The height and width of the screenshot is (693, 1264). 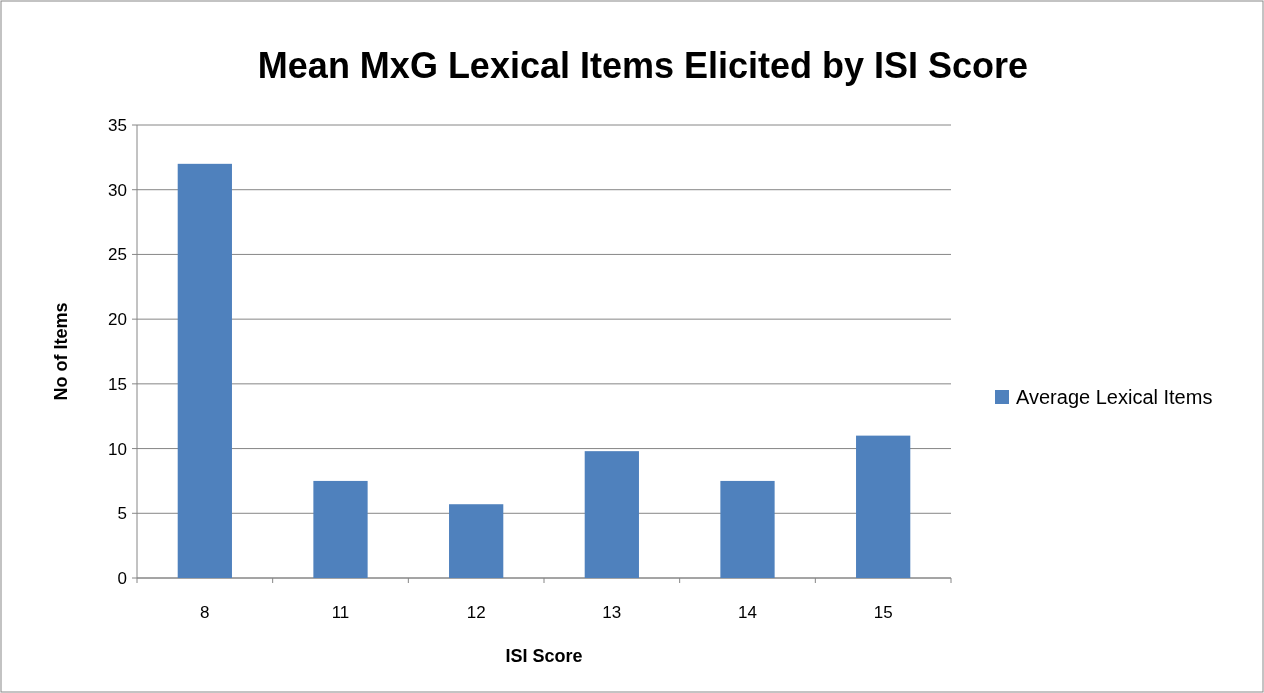 I want to click on y-axis-title: No of Items, so click(x=61, y=351).